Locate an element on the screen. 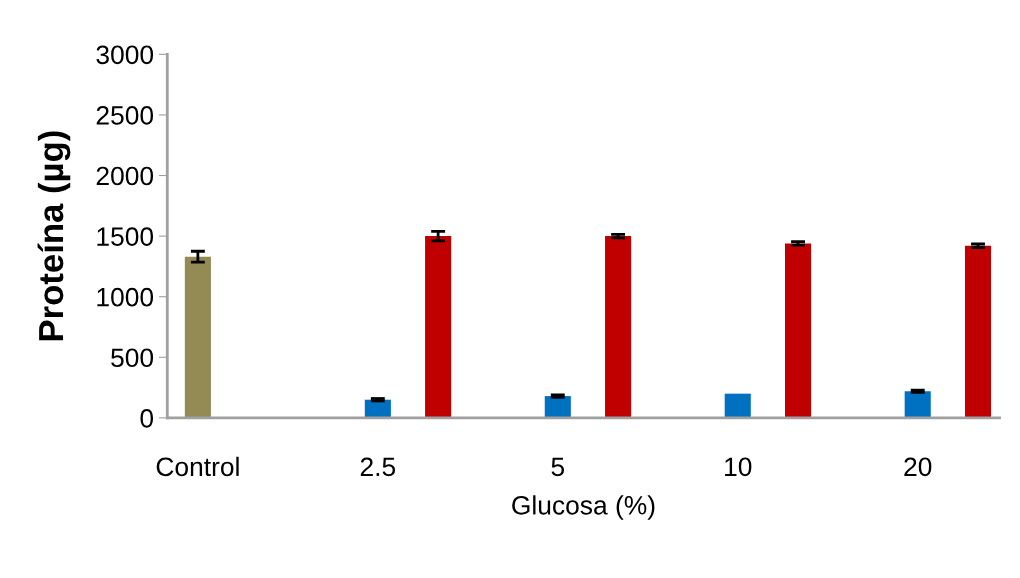 This screenshot has height=578, width=1020. x-tick-label: 2.5 is located at coordinates (378, 467).